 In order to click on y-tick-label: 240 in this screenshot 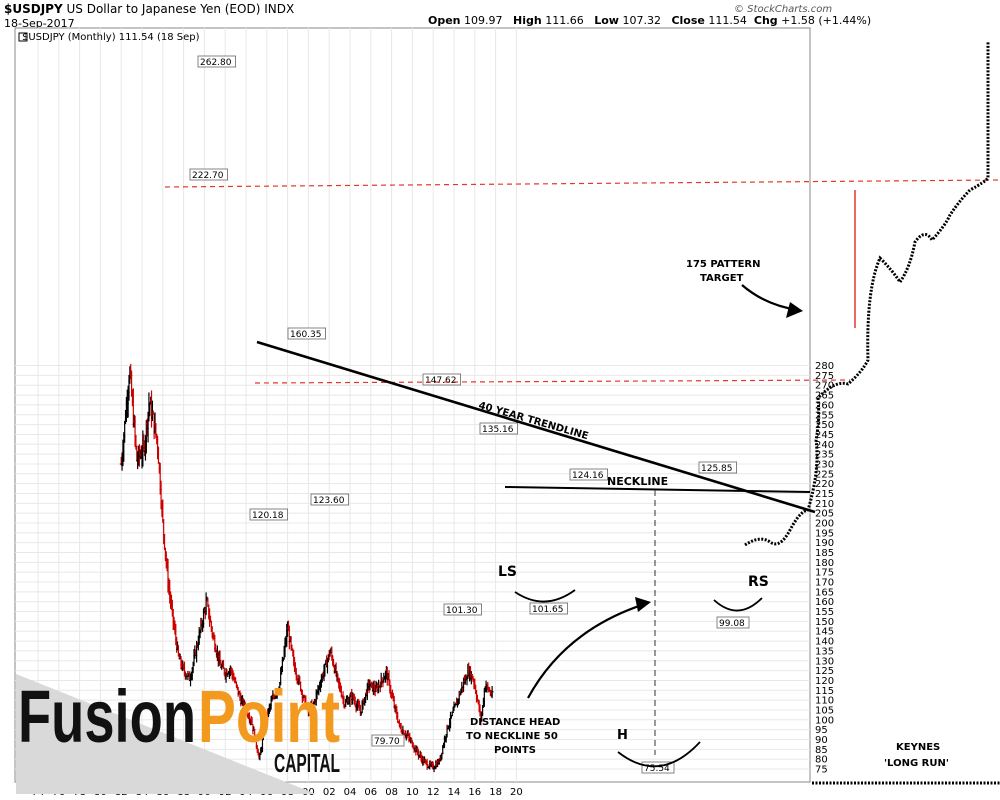, I will do `click(824, 445)`.